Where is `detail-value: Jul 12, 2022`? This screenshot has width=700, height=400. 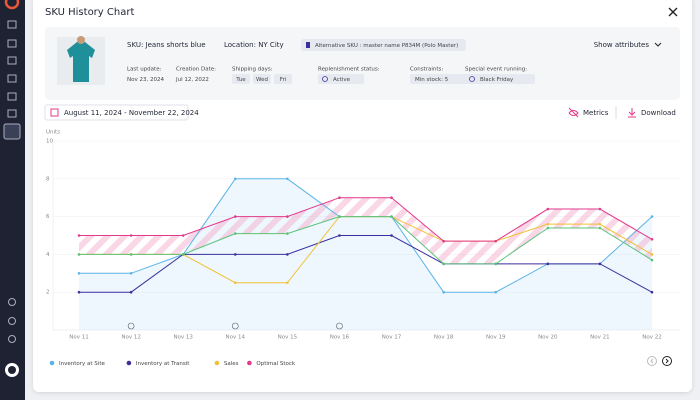
detail-value: Jul 12, 2022 is located at coordinates (192, 80).